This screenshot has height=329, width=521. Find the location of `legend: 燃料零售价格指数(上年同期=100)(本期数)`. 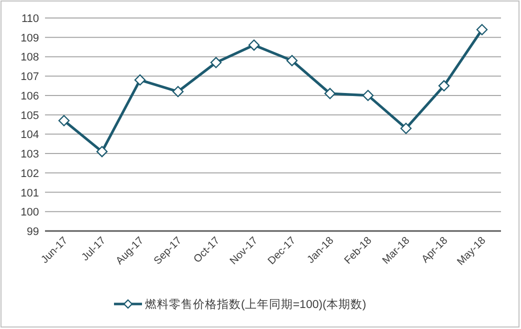

legend: 燃料零售价格指数(上年同期=100)(本期数) is located at coordinates (240, 305).